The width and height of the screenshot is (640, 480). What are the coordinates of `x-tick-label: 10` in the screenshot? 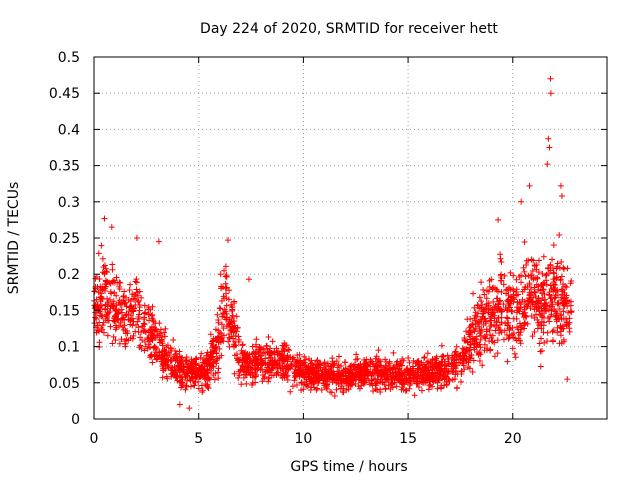 It's located at (303, 439).